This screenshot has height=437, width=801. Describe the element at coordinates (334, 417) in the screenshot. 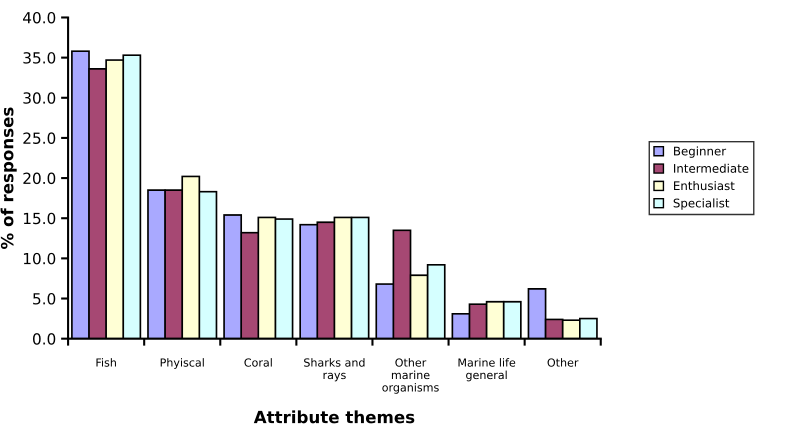

I see `x-axis-title: Attribute themes` at that location.